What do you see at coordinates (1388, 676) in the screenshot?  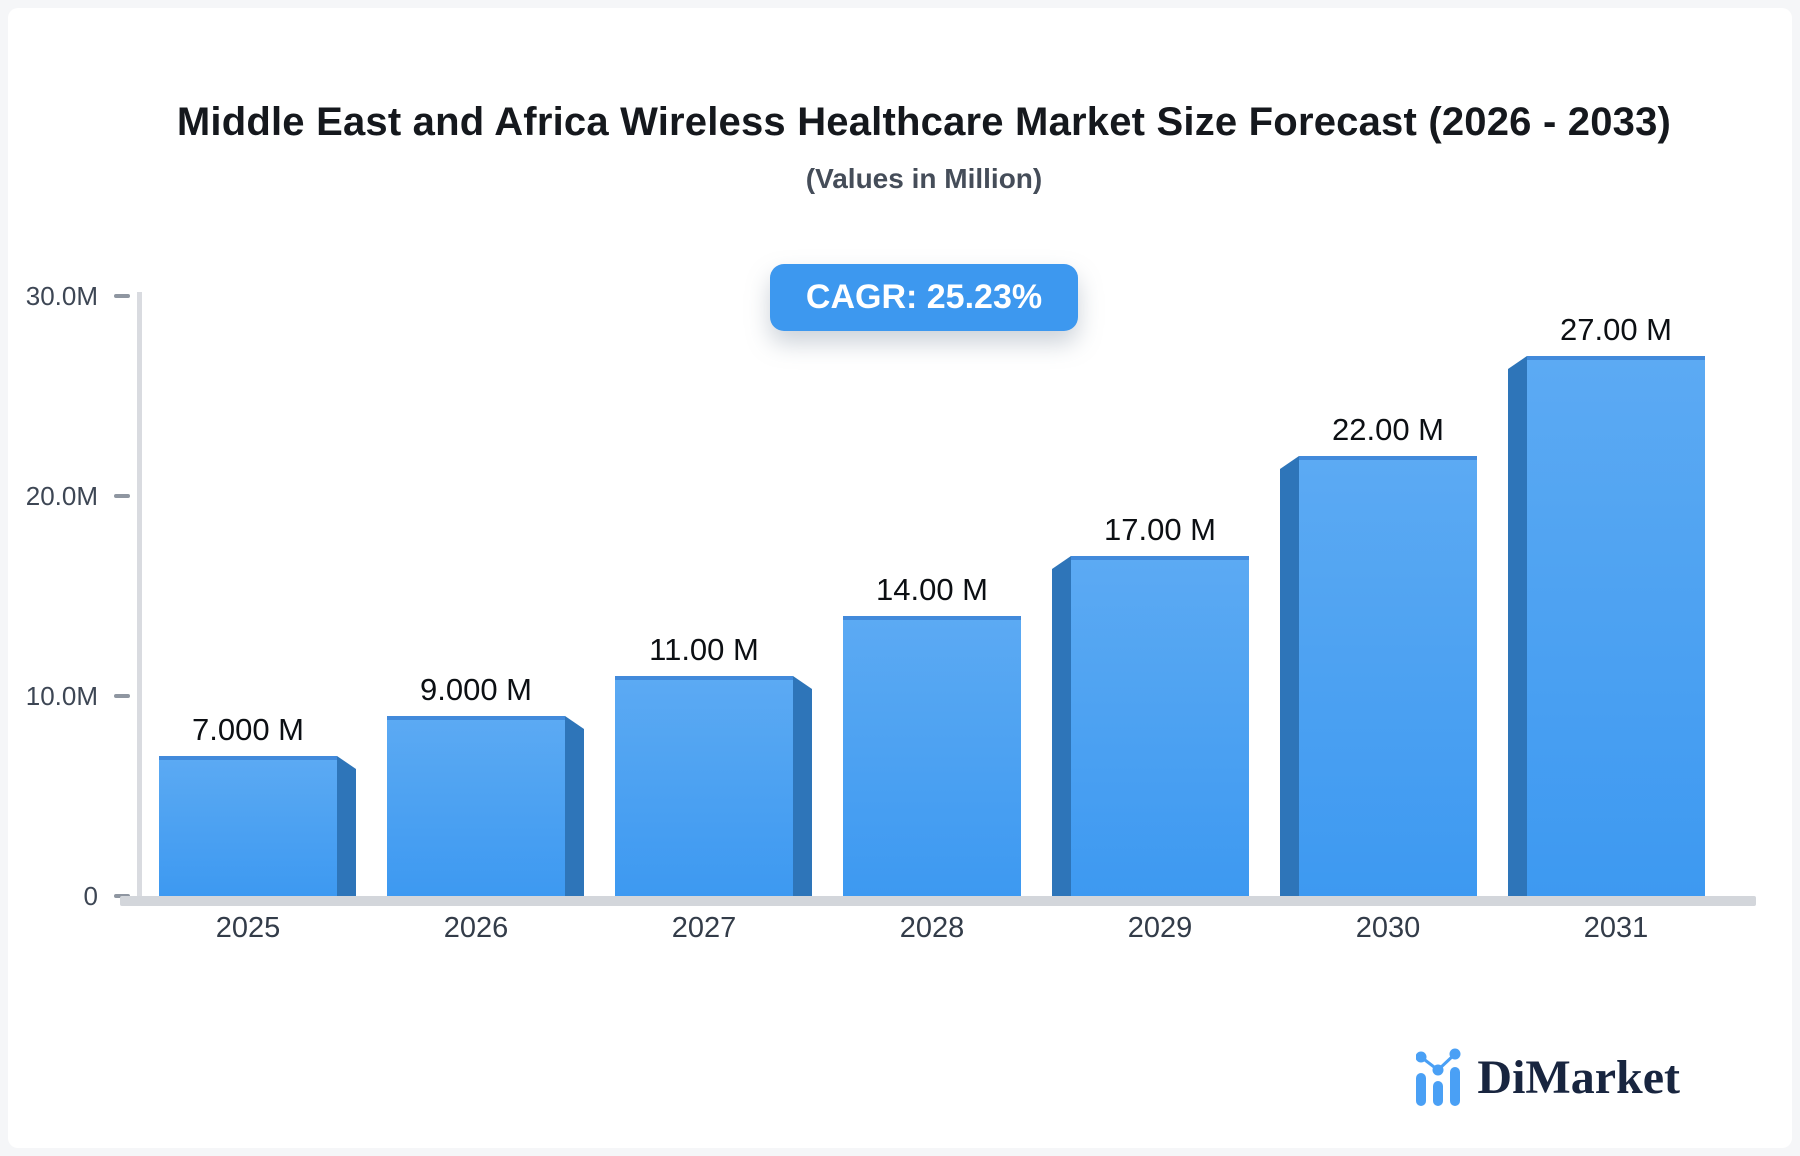 I see `bar-2030` at bounding box center [1388, 676].